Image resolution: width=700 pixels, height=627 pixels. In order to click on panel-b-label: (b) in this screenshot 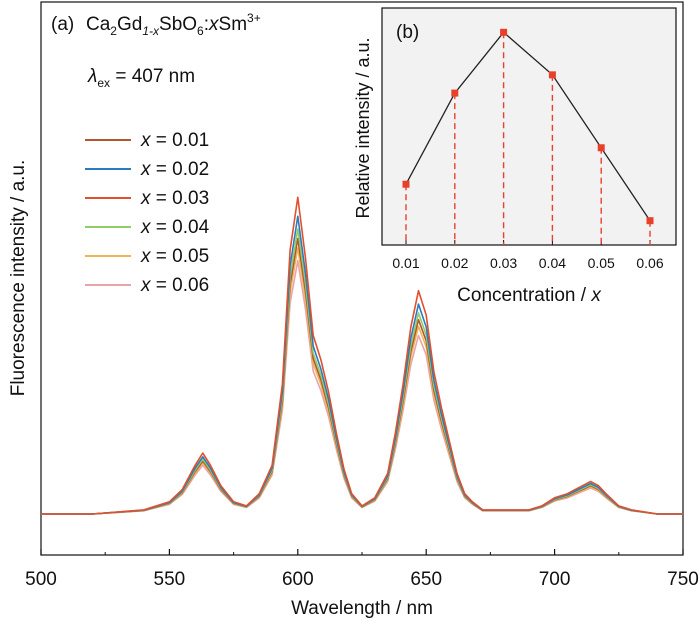, I will do `click(407, 32)`.